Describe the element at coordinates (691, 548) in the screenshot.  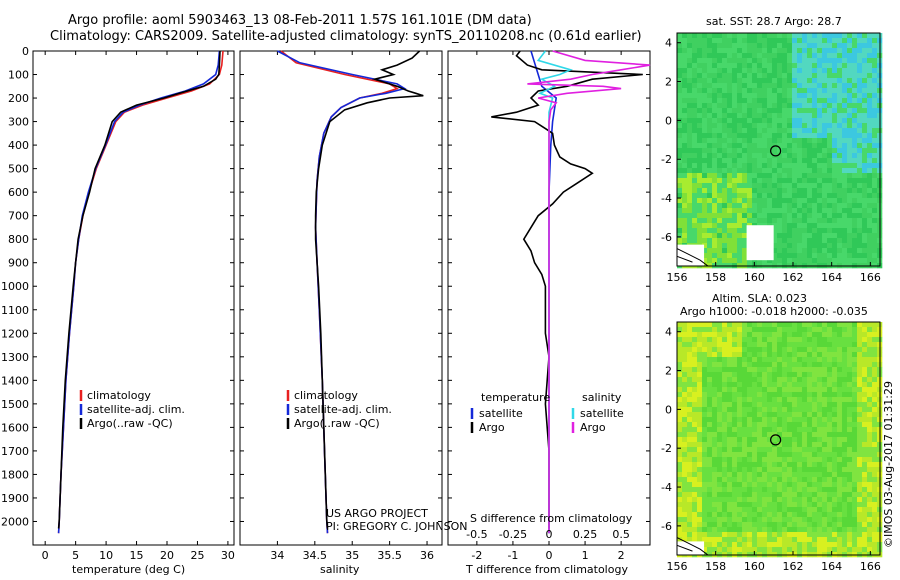
I see `land-mask` at that location.